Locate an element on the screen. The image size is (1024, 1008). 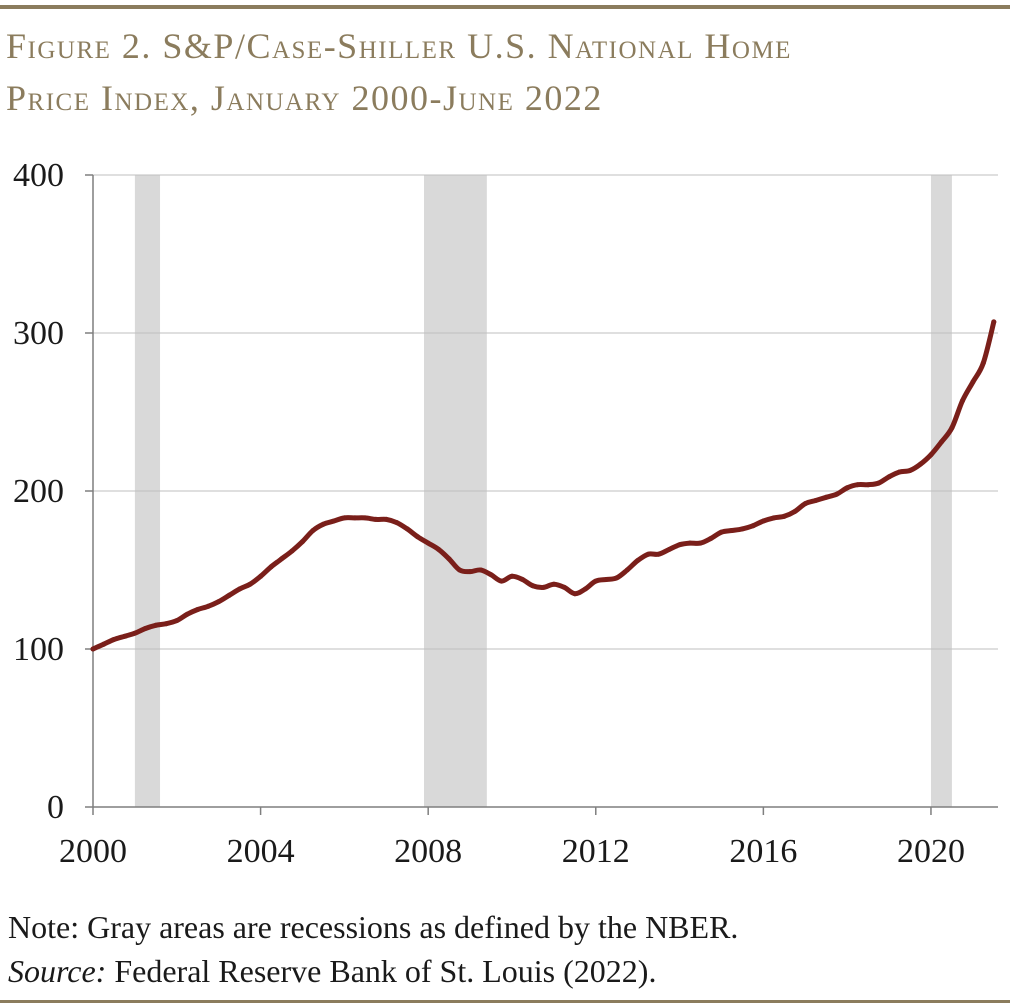
data-point-2011.5 is located at coordinates (575, 594).